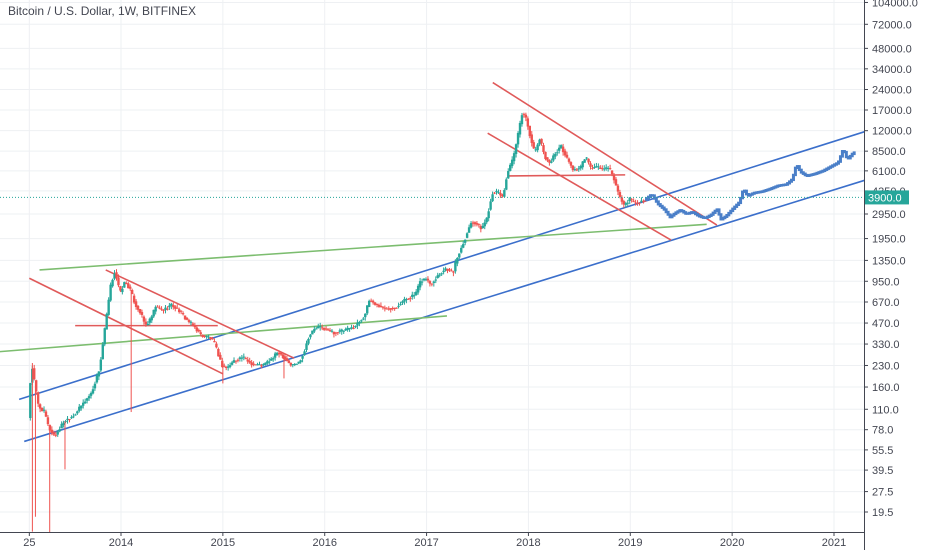 The height and width of the screenshot is (555, 932). What do you see at coordinates (886, 366) in the screenshot?
I see `y-tick-label: 230.0` at bounding box center [886, 366].